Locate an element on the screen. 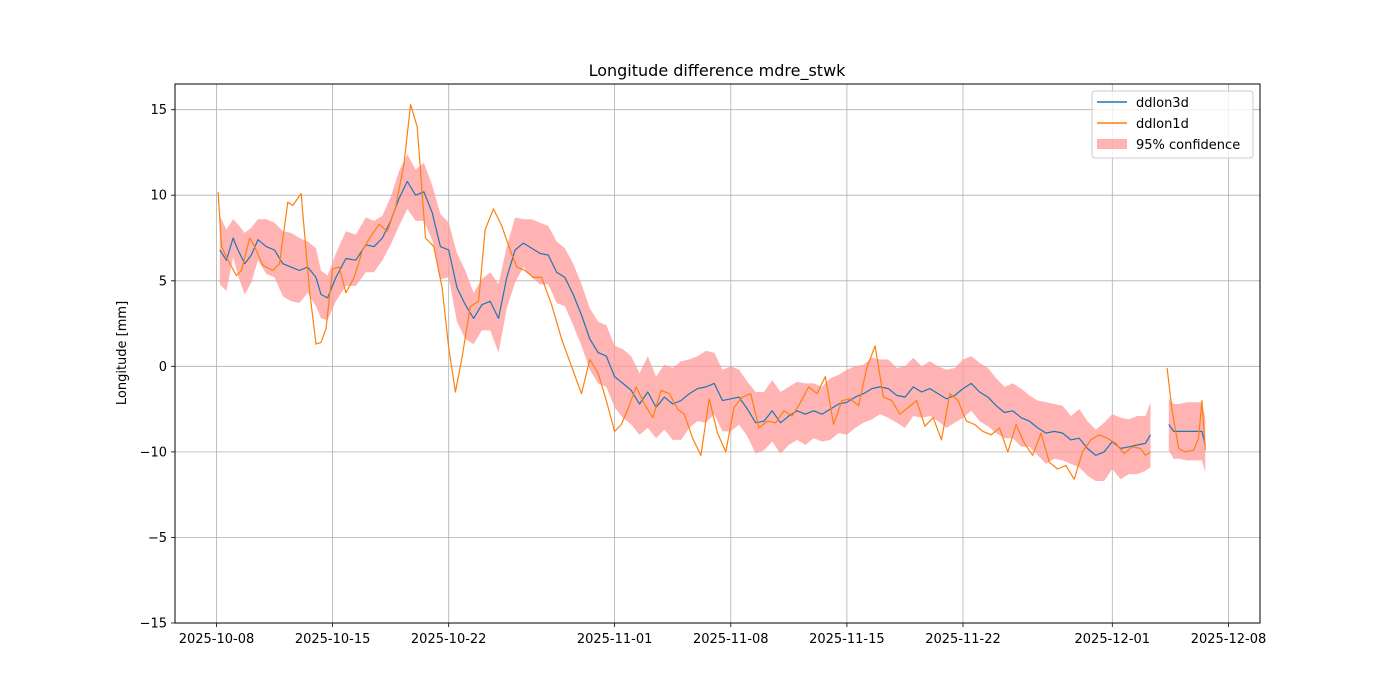 Image resolution: width=1400 pixels, height=700 pixels. x-tick-label: 2025-11-01 is located at coordinates (615, 639).